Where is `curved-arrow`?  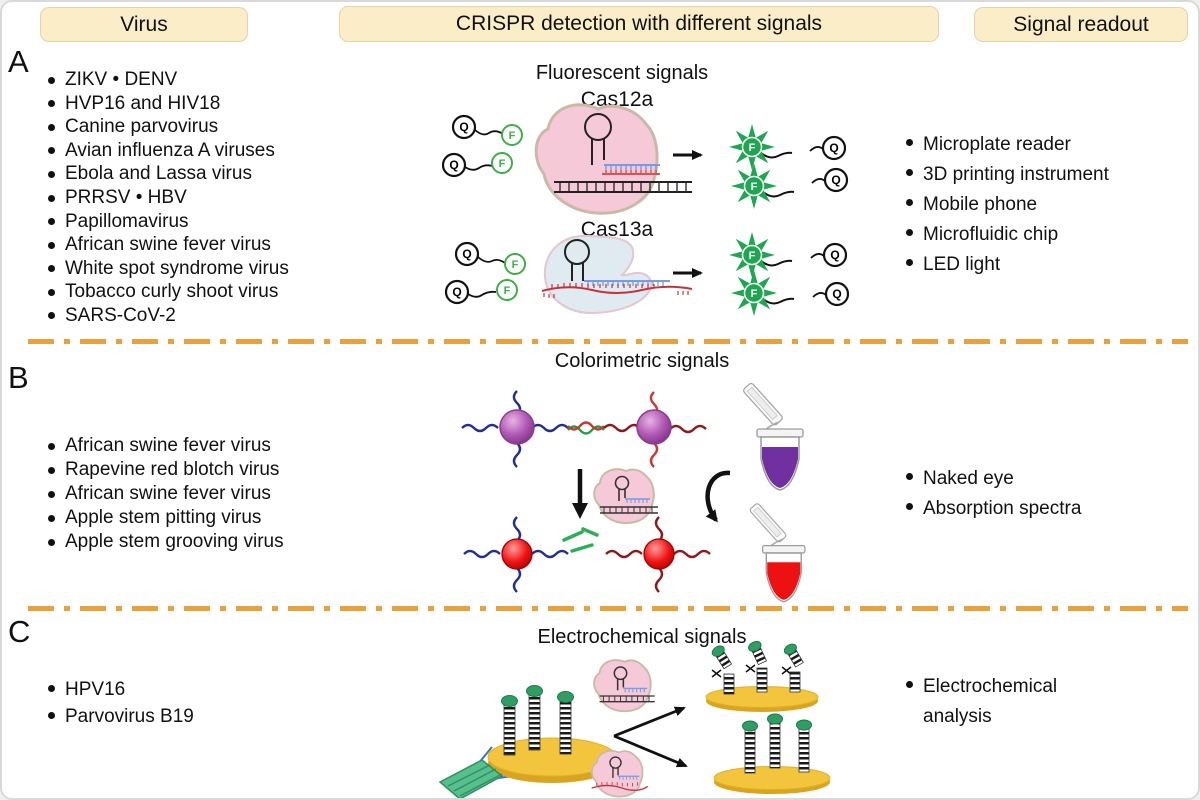
curved-arrow is located at coordinates (718, 496).